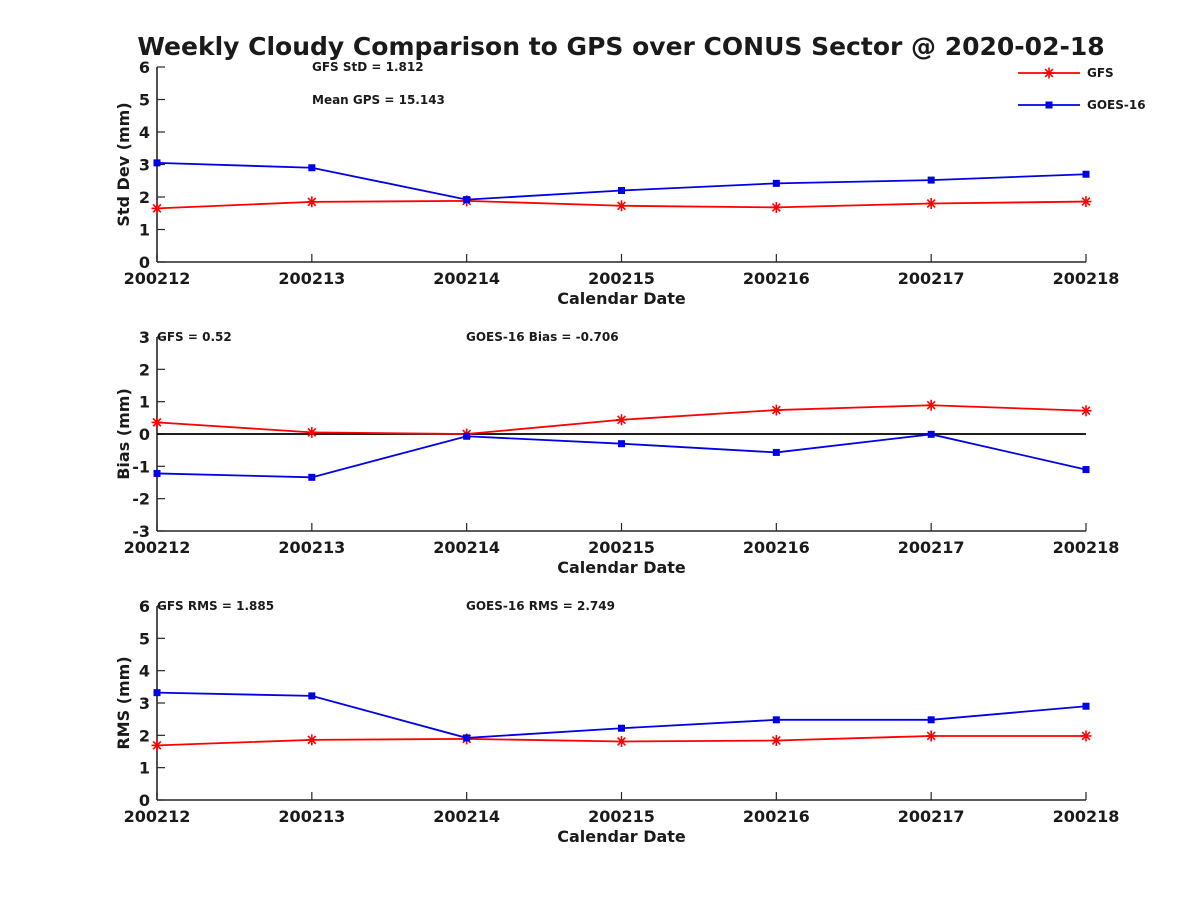 This screenshot has width=1200, height=900. Describe the element at coordinates (194, 337) in the screenshot. I see `annotation-text: GFS = 0.52` at that location.